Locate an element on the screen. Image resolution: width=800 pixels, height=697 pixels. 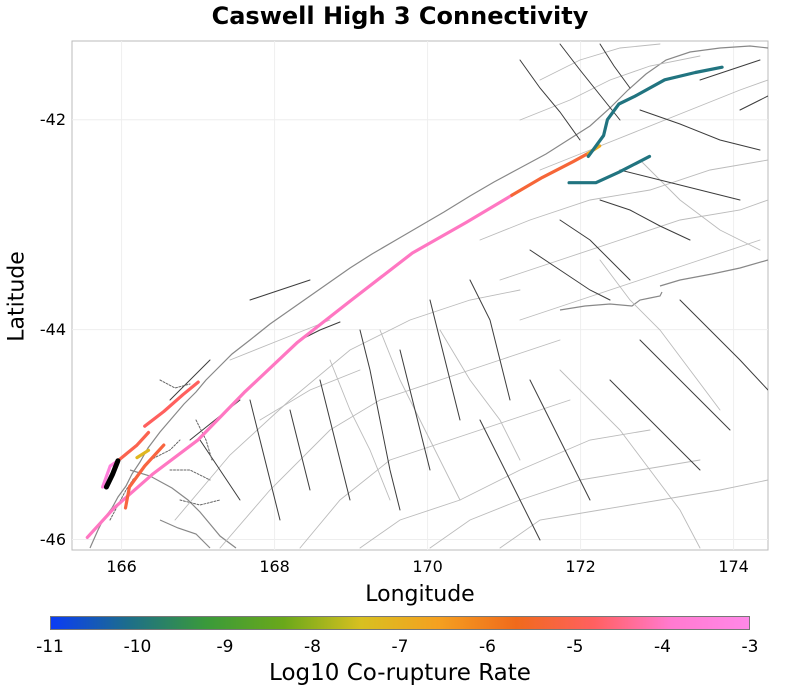
x-tick-label: 170 is located at coordinates (427, 566).